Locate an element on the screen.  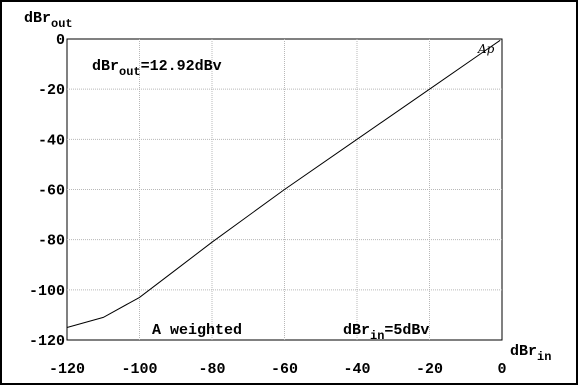
y-tick-label: -100 is located at coordinates (47, 291).